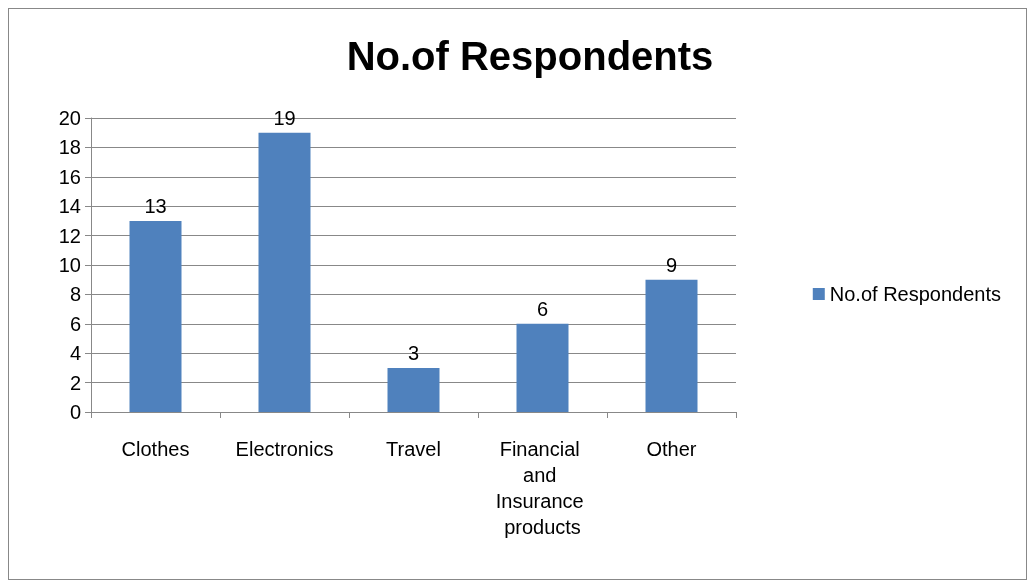 The width and height of the screenshot is (1029, 582). What do you see at coordinates (542, 488) in the screenshot?
I see `x-tick-label: Financial and Insurance products` at bounding box center [542, 488].